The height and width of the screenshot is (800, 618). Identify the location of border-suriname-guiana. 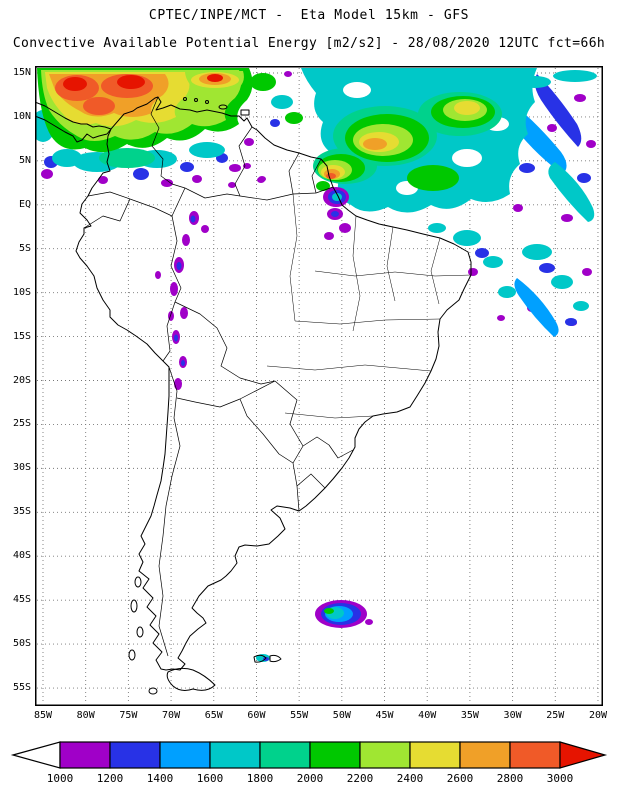
(316, 176).